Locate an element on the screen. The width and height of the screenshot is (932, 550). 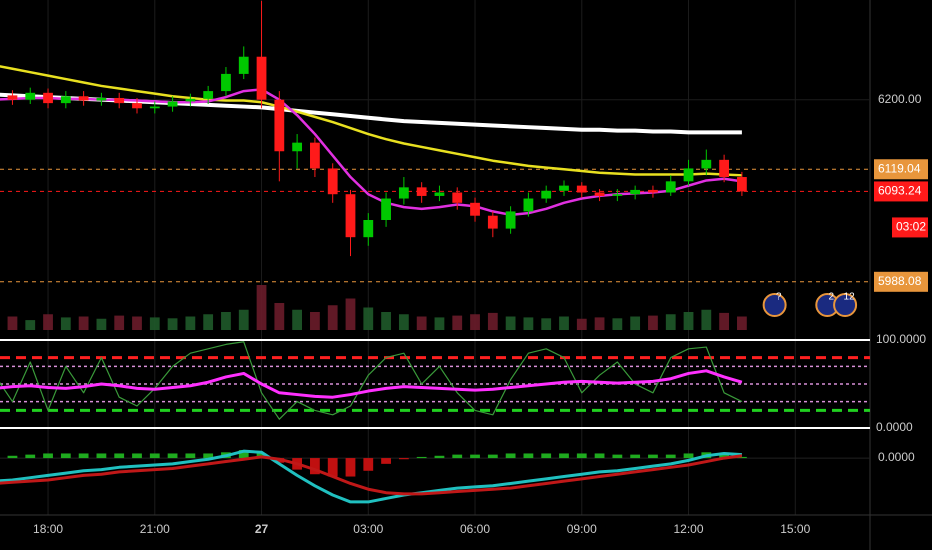
x-tick-label: 12:00 is located at coordinates (689, 529).